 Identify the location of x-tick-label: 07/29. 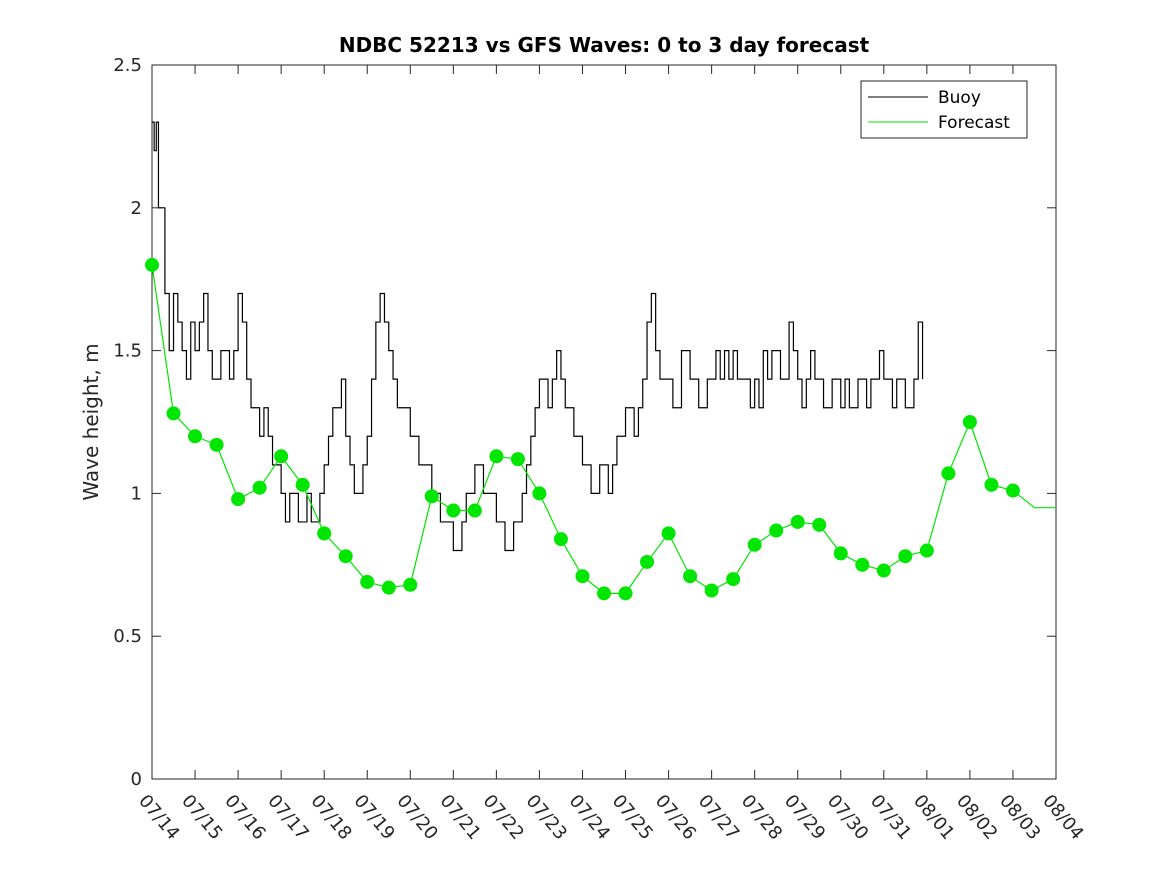
(804, 817).